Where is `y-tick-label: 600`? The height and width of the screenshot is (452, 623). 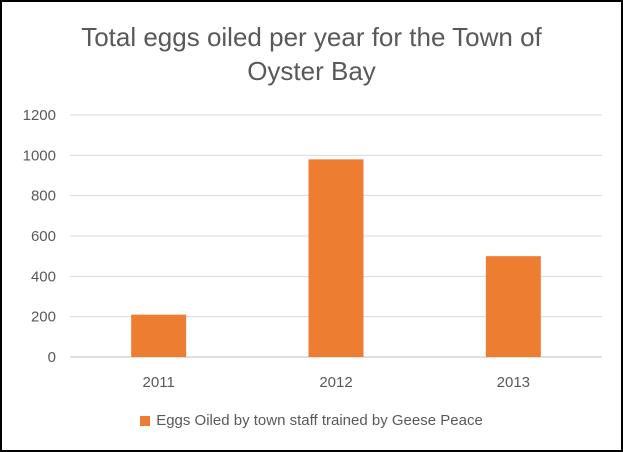 y-tick-label: 600 is located at coordinates (43, 236).